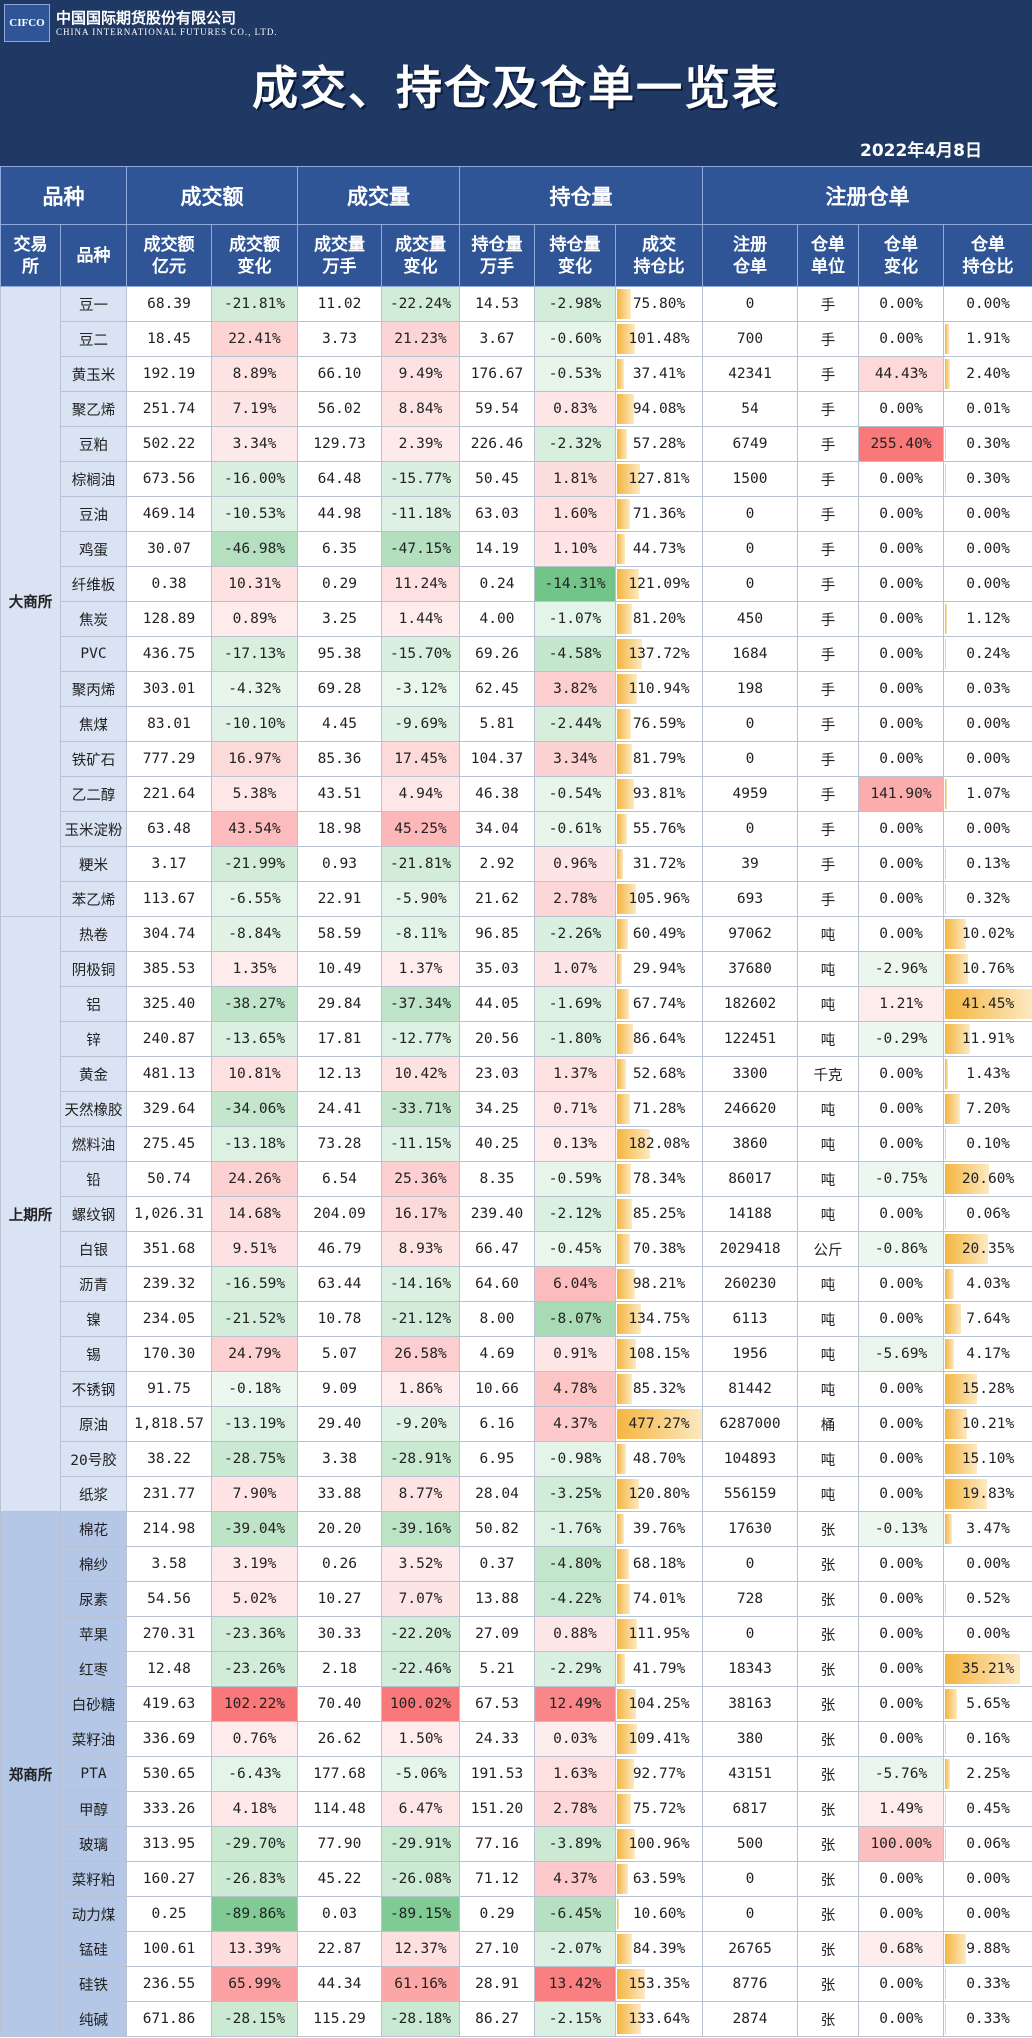  Describe the element at coordinates (659, 1109) in the screenshot. I see `ratio-cell: 71.28%` at that location.